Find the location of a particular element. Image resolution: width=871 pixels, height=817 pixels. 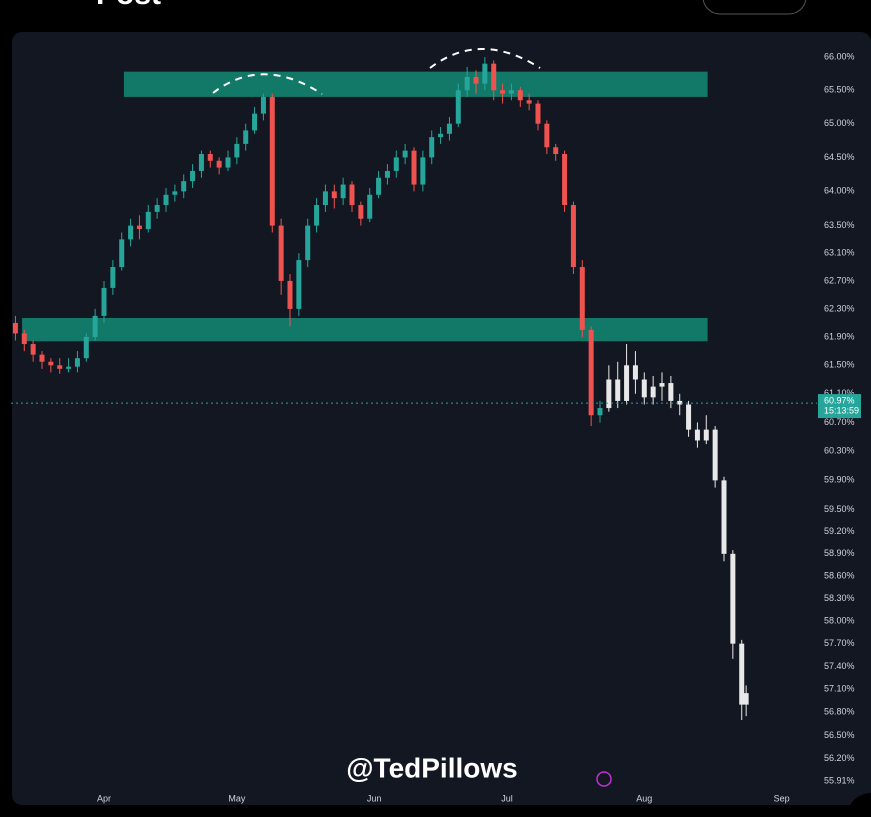

y-tick-label: 56.20% is located at coordinates (839, 758).